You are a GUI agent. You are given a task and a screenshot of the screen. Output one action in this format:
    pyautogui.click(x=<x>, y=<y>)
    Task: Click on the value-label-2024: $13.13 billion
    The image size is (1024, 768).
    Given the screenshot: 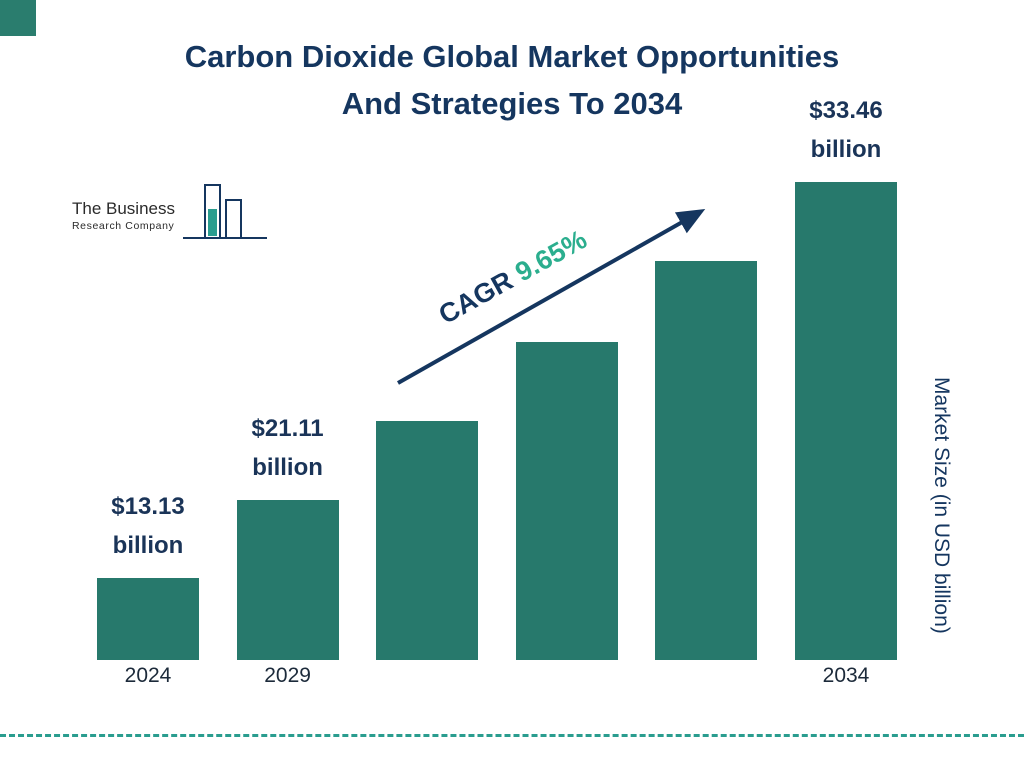 What is the action you would take?
    pyautogui.click(x=148, y=526)
    